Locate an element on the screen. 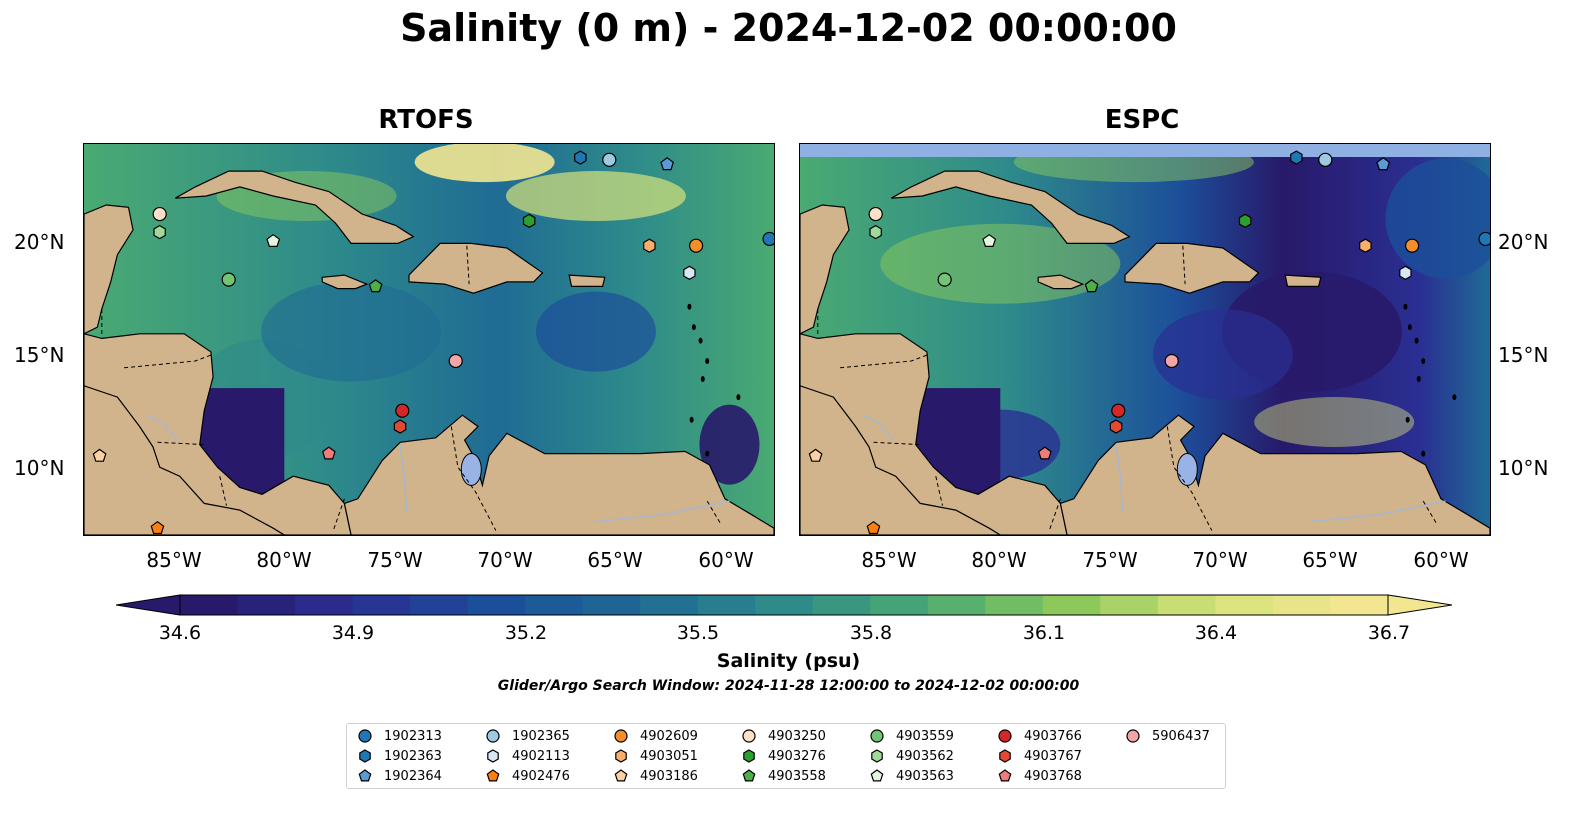 This screenshot has width=1577, height=827. legend-hexagon-icon is located at coordinates (1005, 756).